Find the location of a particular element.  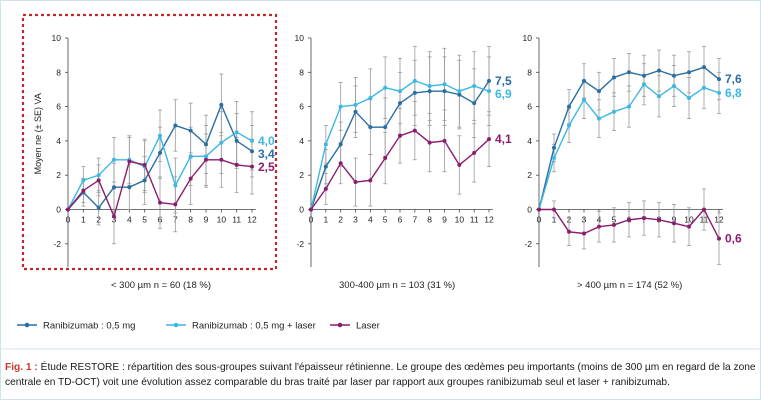

x-tick-label: 7 is located at coordinates (414, 220).